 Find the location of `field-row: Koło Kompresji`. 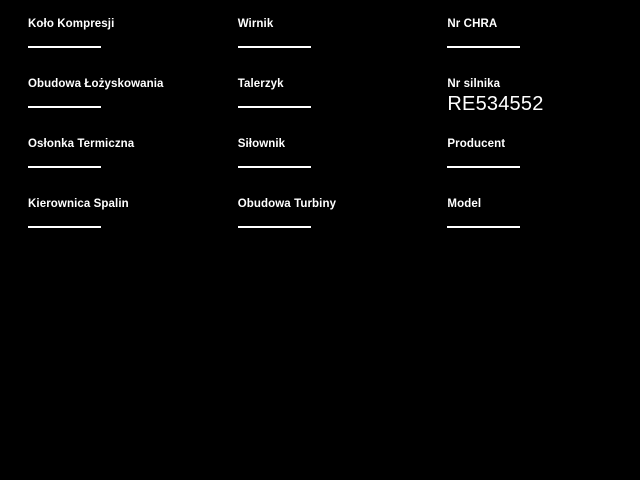

field-row: Koło Kompresji is located at coordinates (119, 30).